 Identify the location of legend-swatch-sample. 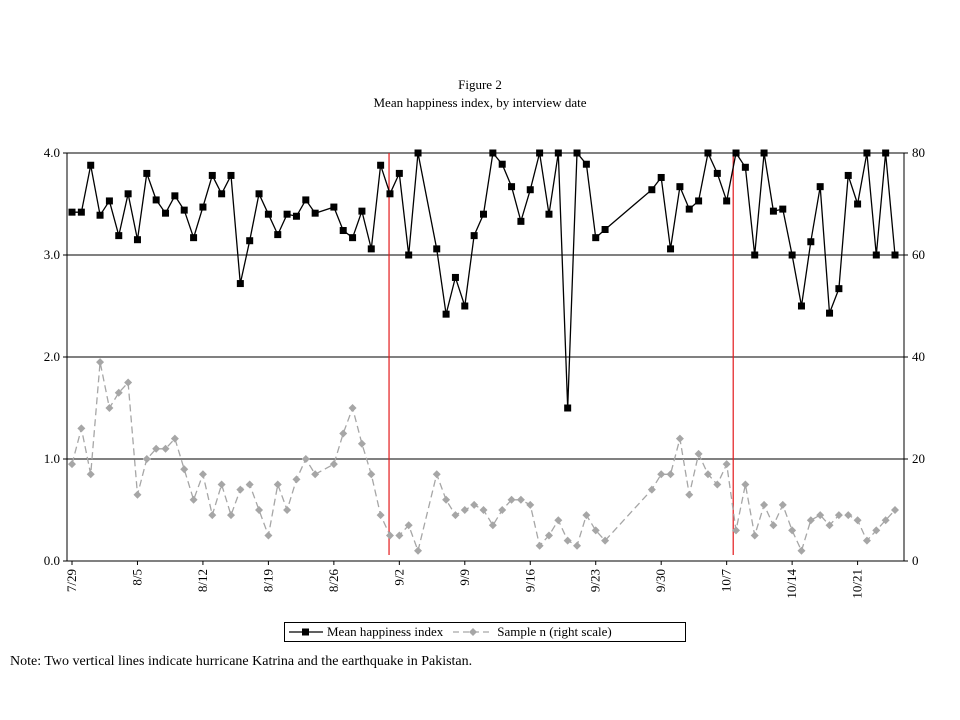
(473, 632).